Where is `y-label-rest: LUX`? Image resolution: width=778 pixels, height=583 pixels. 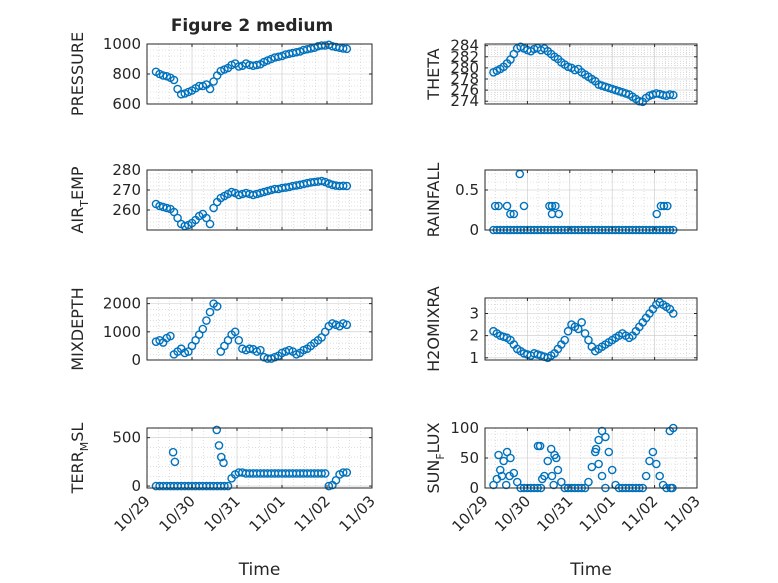 y-label-rest: LUX is located at coordinates (433, 437).